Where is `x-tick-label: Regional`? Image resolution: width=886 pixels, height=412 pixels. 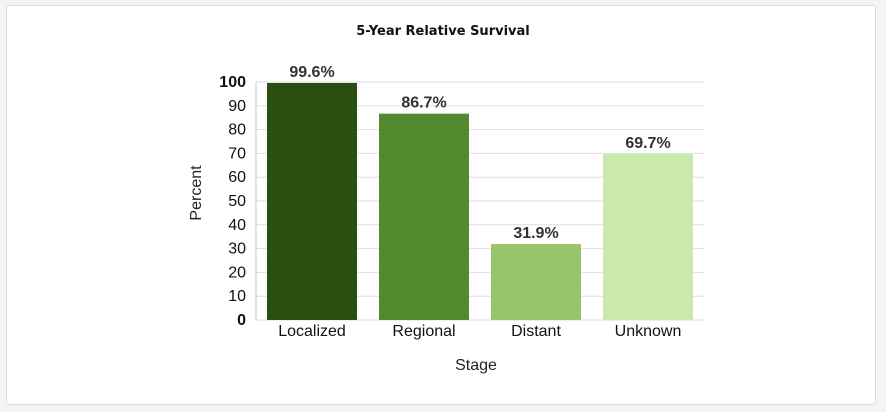 x-tick-label: Regional is located at coordinates (423, 331).